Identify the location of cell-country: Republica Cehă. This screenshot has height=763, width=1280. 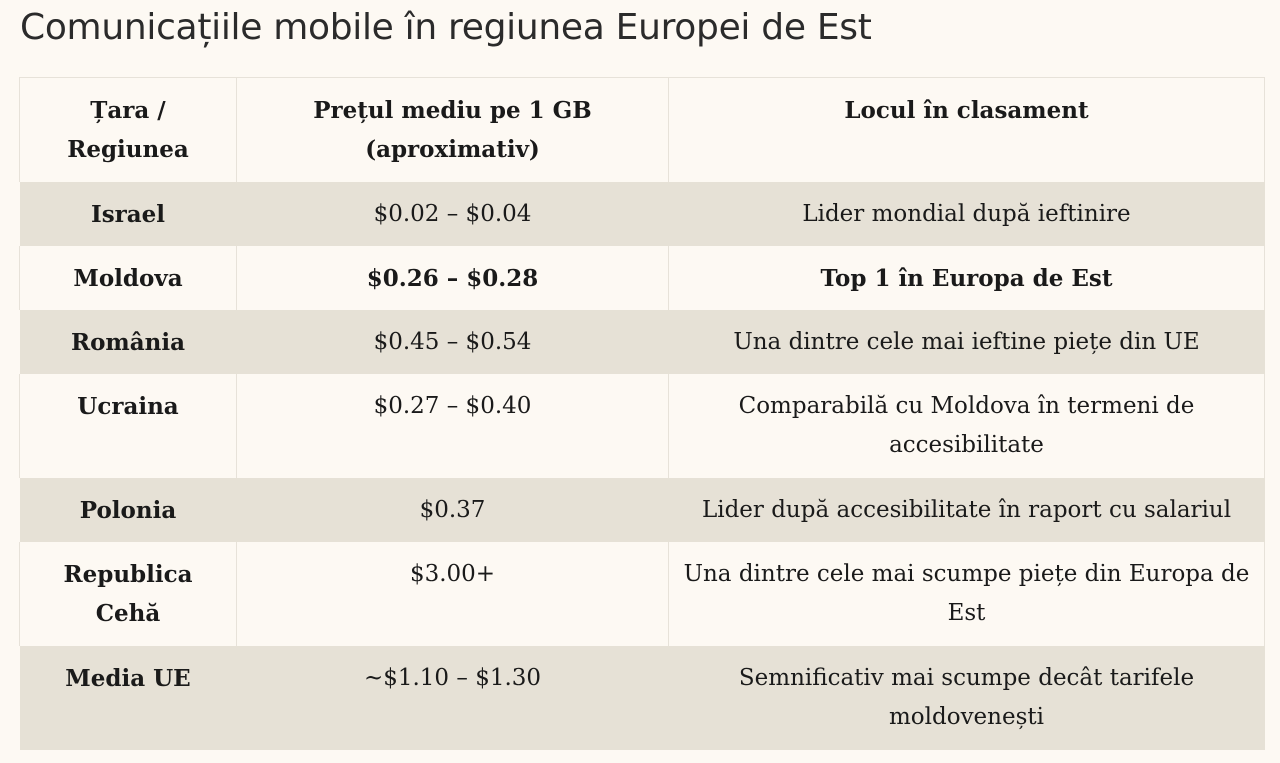
(128, 593).